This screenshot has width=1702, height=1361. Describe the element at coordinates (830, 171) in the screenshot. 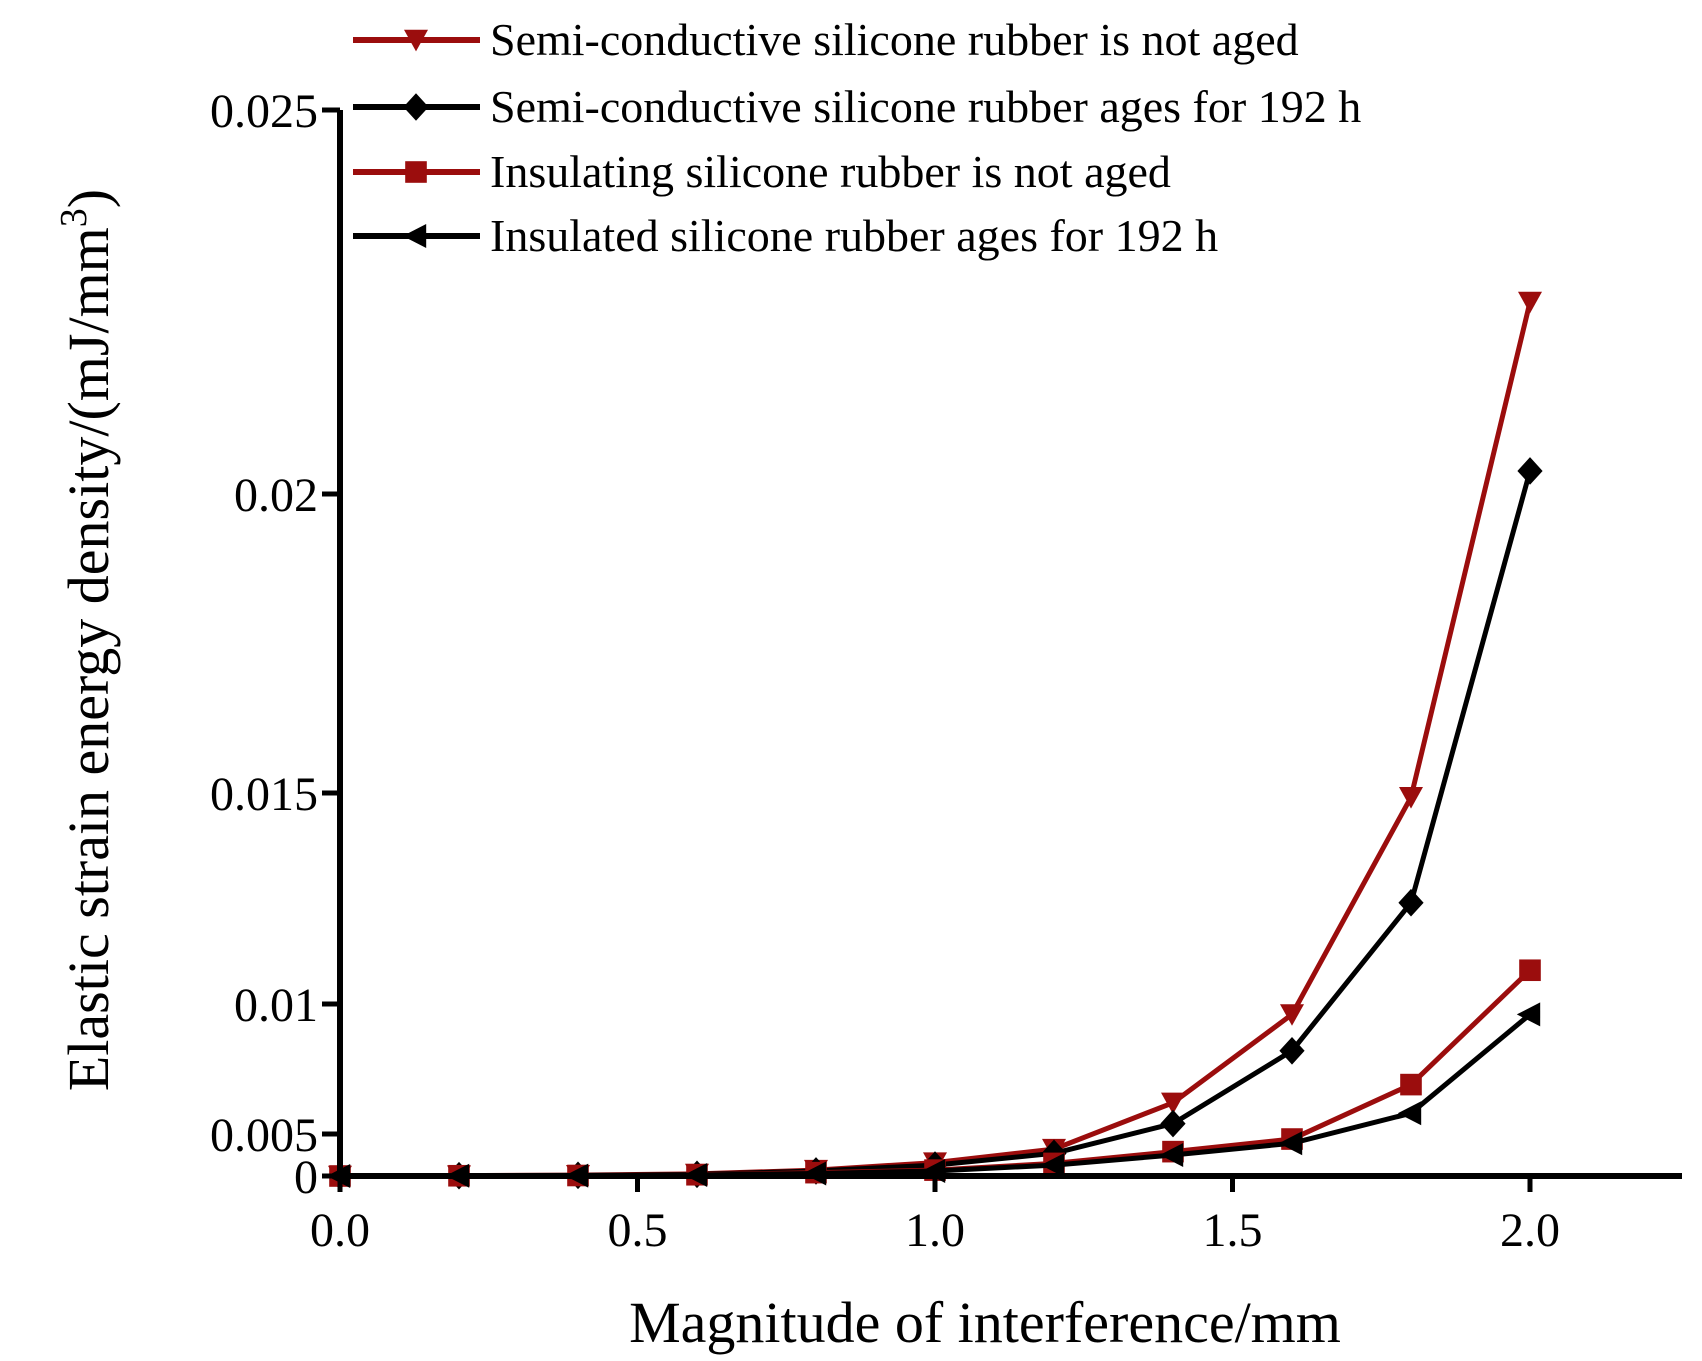

I see `legend-label: Insulating silicone rubber is not aged` at that location.